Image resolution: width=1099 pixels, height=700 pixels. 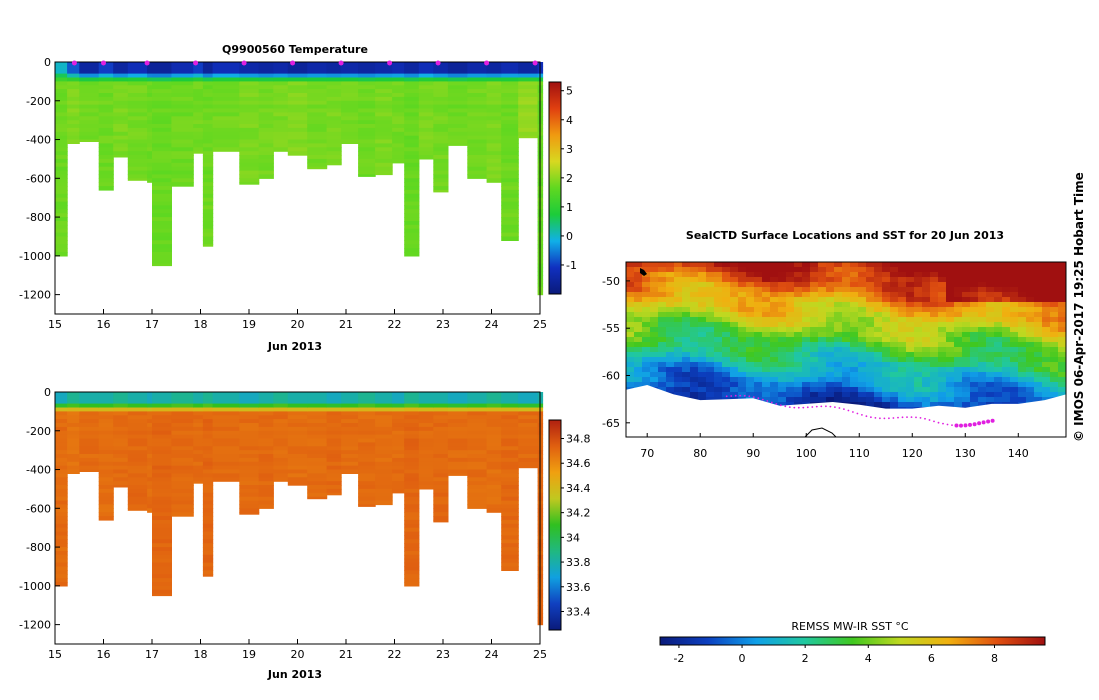 I want to click on salinity-y-axis: 0-200-400-600-800-1000-1200, so click(x=39, y=509).